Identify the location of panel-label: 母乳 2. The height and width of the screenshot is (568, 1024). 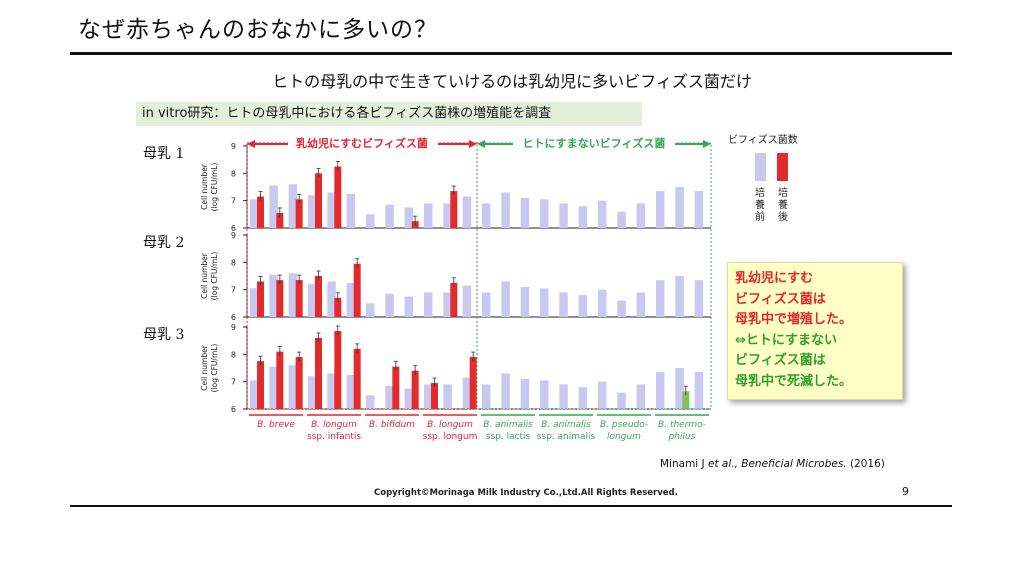
(163, 243).